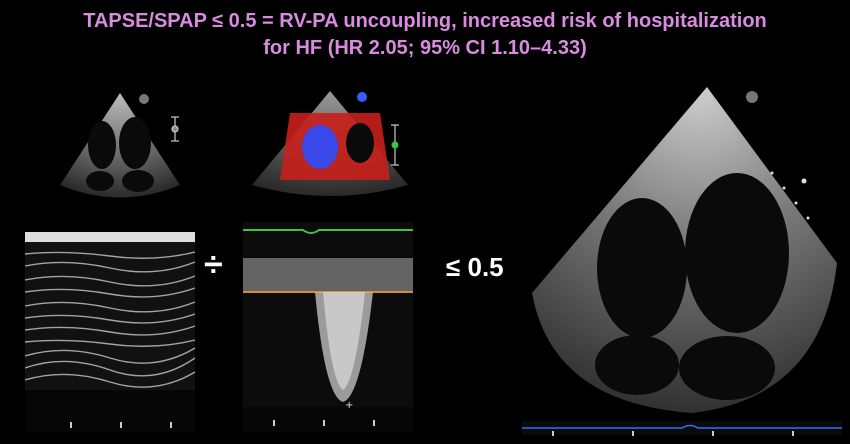 This screenshot has height=444, width=850. Describe the element at coordinates (330, 142) in the screenshot. I see `echo-color-doppler-tricuspid` at that location.